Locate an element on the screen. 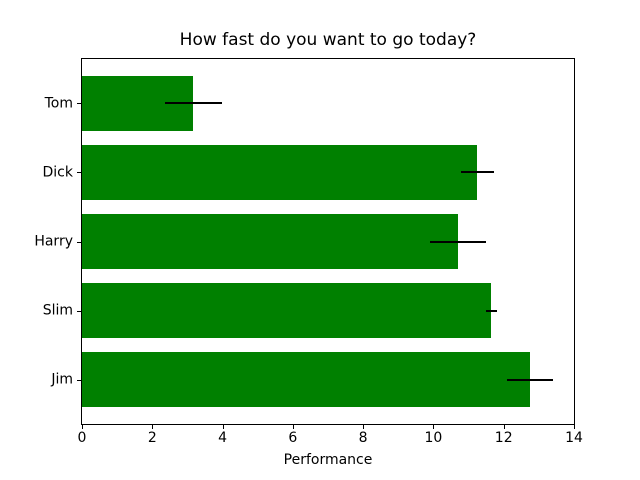  bar-slim is located at coordinates (287, 310).